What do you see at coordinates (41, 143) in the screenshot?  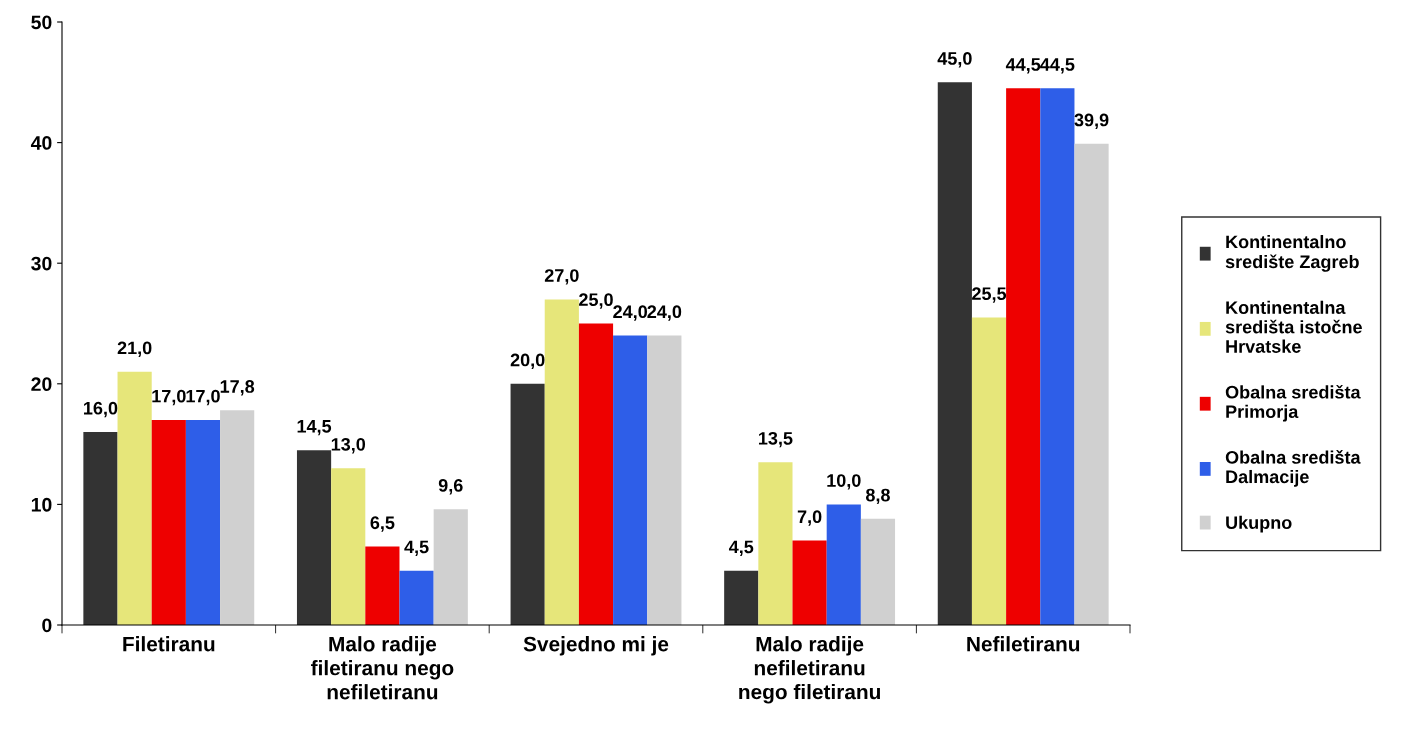 I see `y-tick-label: 40` at bounding box center [41, 143].